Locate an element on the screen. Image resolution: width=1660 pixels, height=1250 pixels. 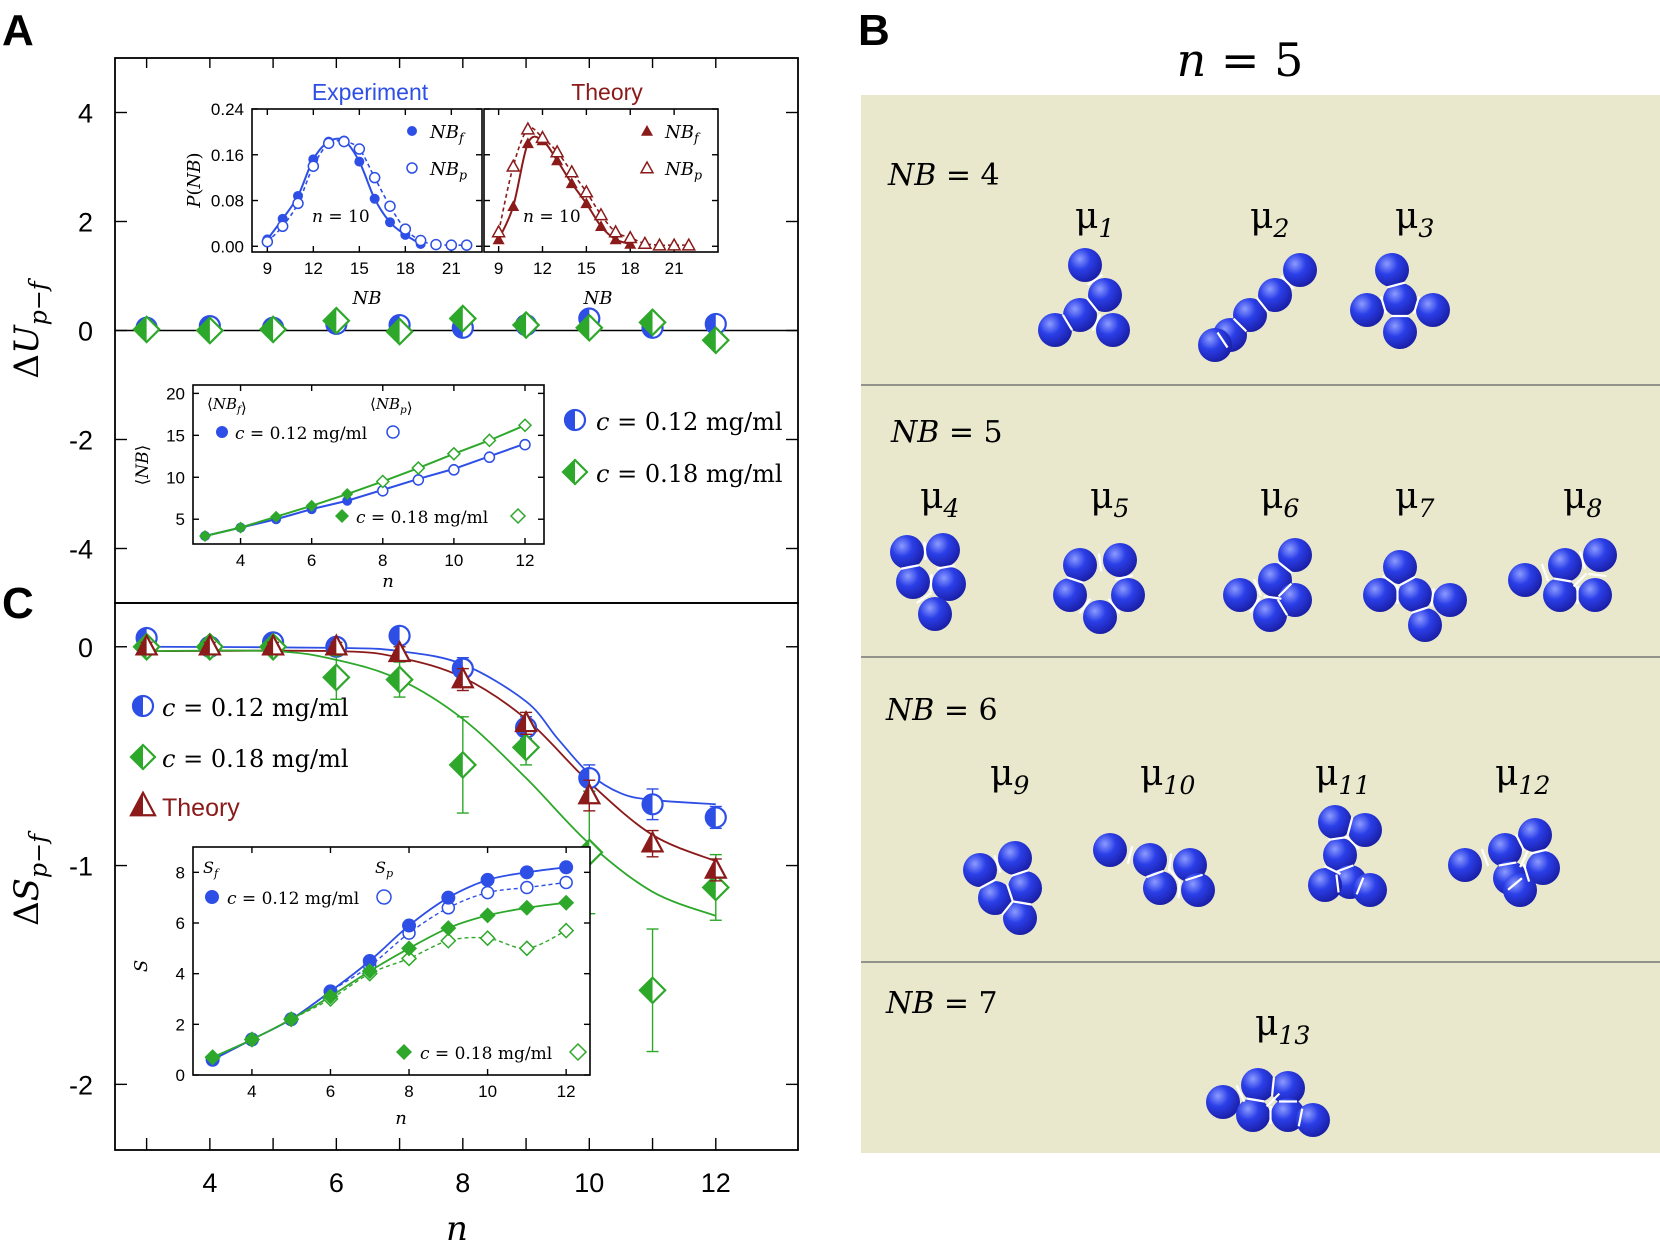
math-part: μ is located at coordinates (1271, 496).